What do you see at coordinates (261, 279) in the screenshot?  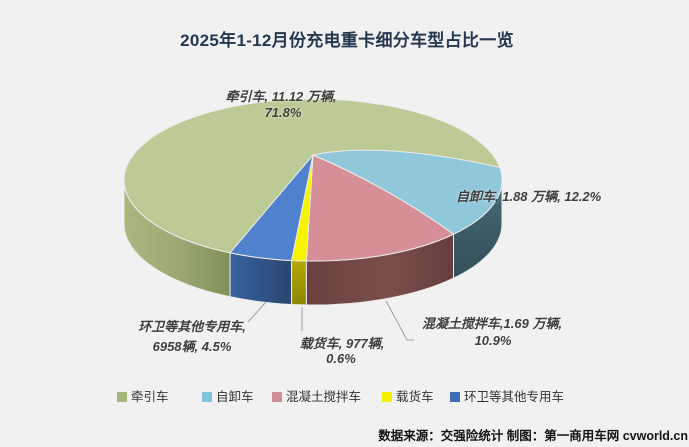 I see `pie-wall-sanitation` at bounding box center [261, 279].